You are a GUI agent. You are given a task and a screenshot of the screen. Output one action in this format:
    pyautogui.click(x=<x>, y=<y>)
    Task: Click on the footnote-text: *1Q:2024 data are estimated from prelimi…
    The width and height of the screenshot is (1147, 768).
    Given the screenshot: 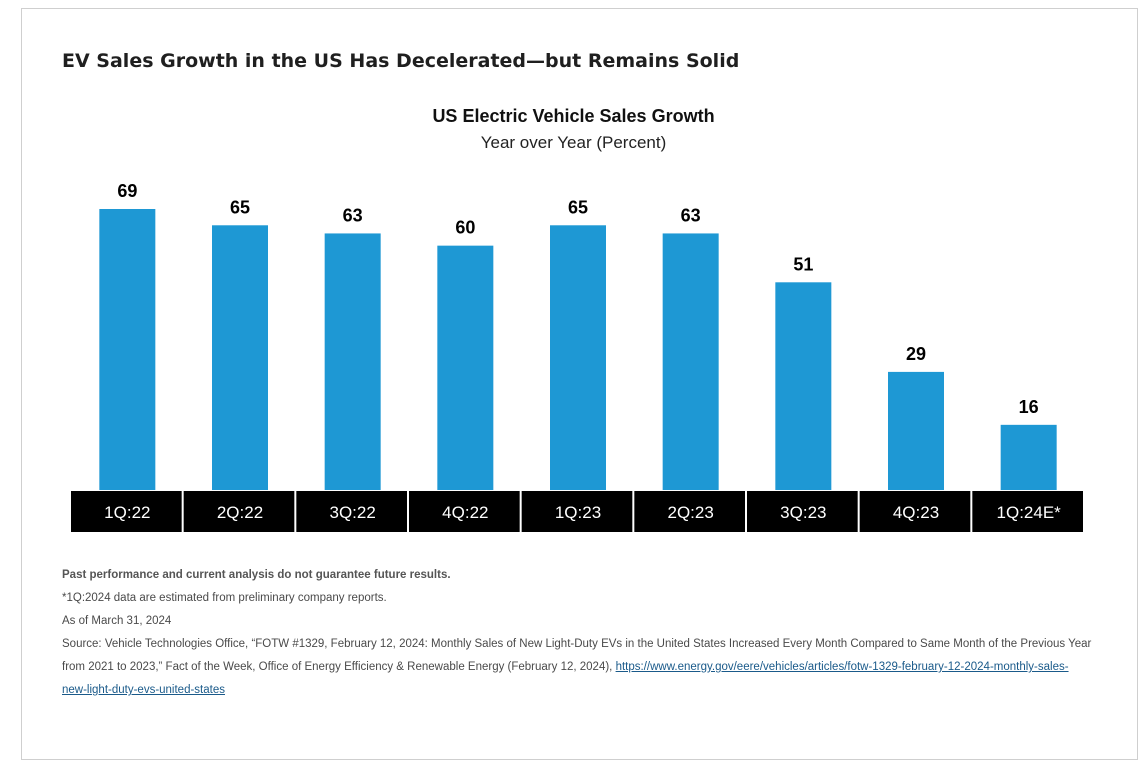 What is the action you would take?
    pyautogui.click(x=224, y=598)
    